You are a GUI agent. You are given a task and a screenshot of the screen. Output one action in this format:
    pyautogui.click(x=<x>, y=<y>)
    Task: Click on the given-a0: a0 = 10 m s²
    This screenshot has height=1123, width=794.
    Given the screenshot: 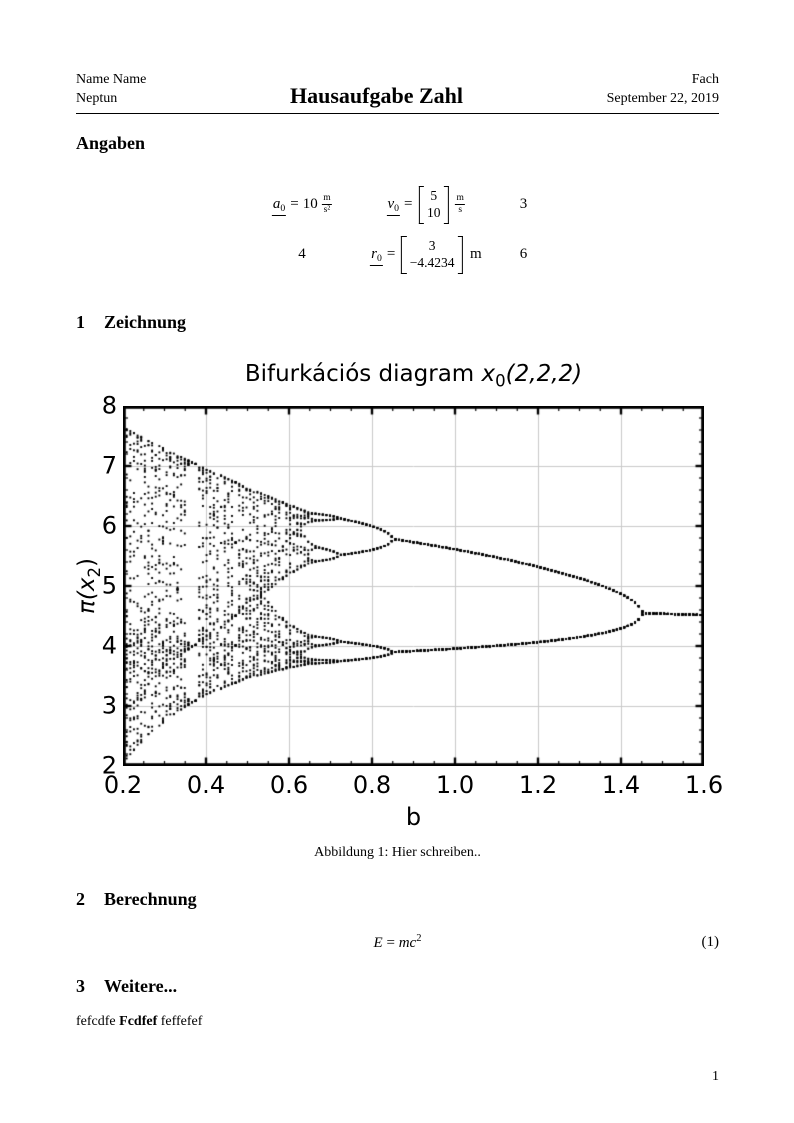 What is the action you would take?
    pyautogui.click(x=302, y=205)
    